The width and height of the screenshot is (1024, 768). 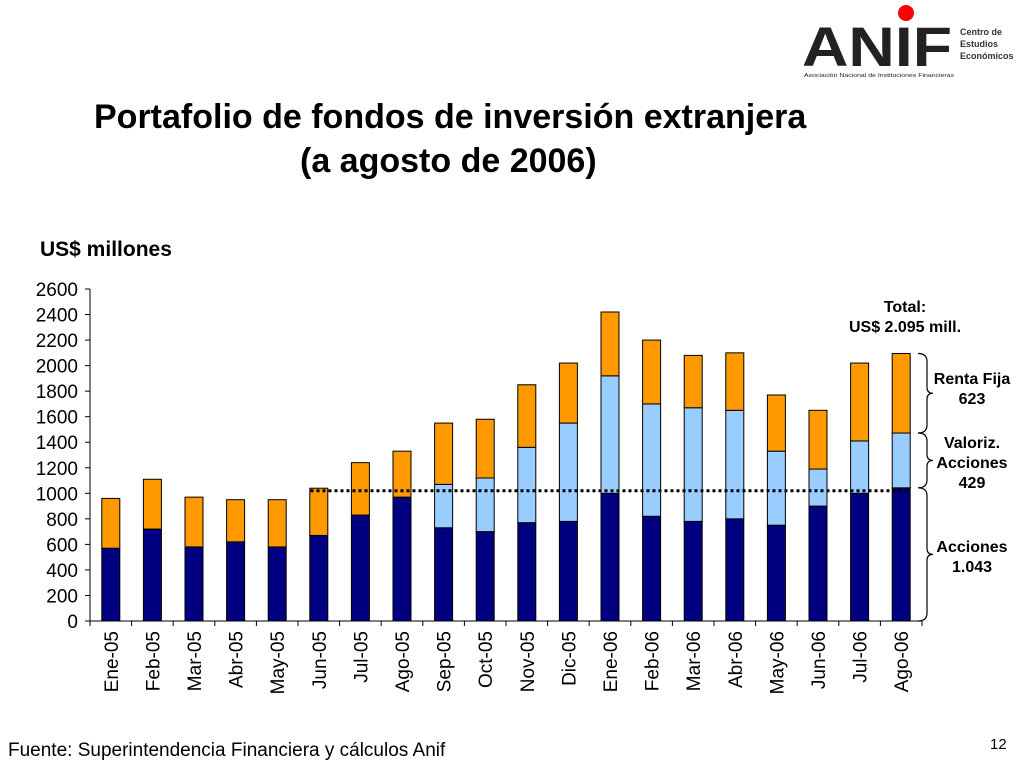 I want to click on logo-side-line: Estudios, so click(x=979, y=44).